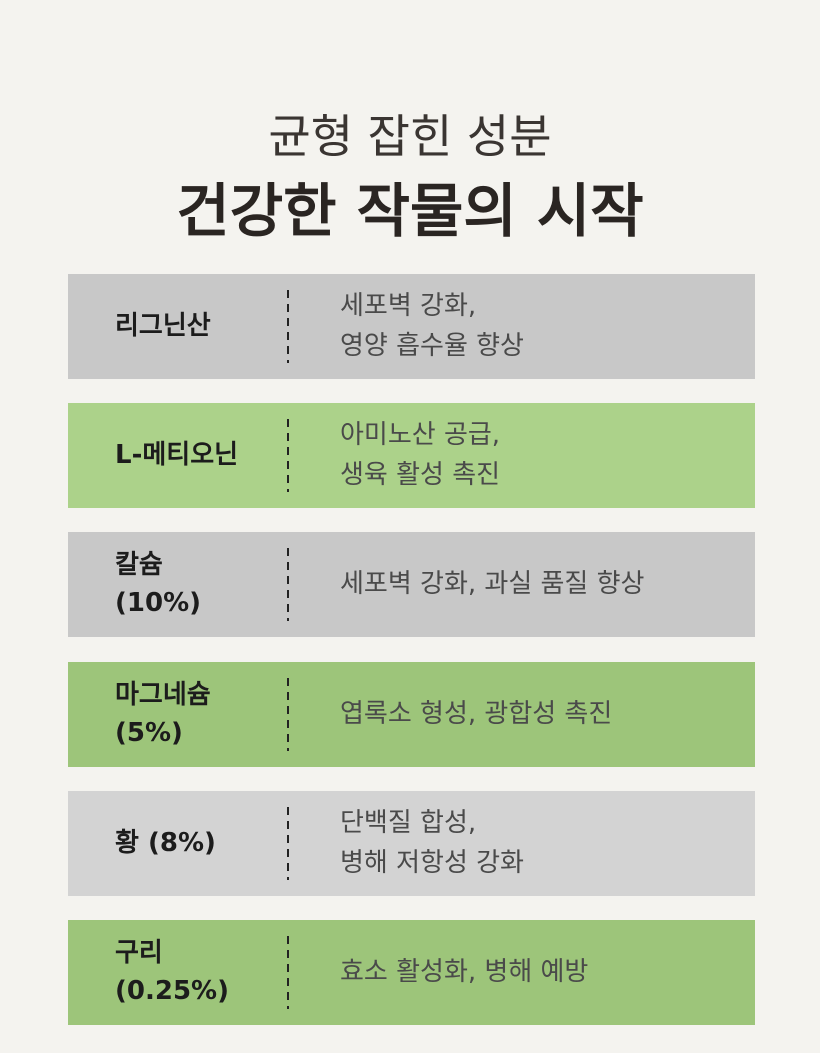 The height and width of the screenshot is (1053, 820). I want to click on ingredient-description: 아미노산 공급,, so click(420, 435).